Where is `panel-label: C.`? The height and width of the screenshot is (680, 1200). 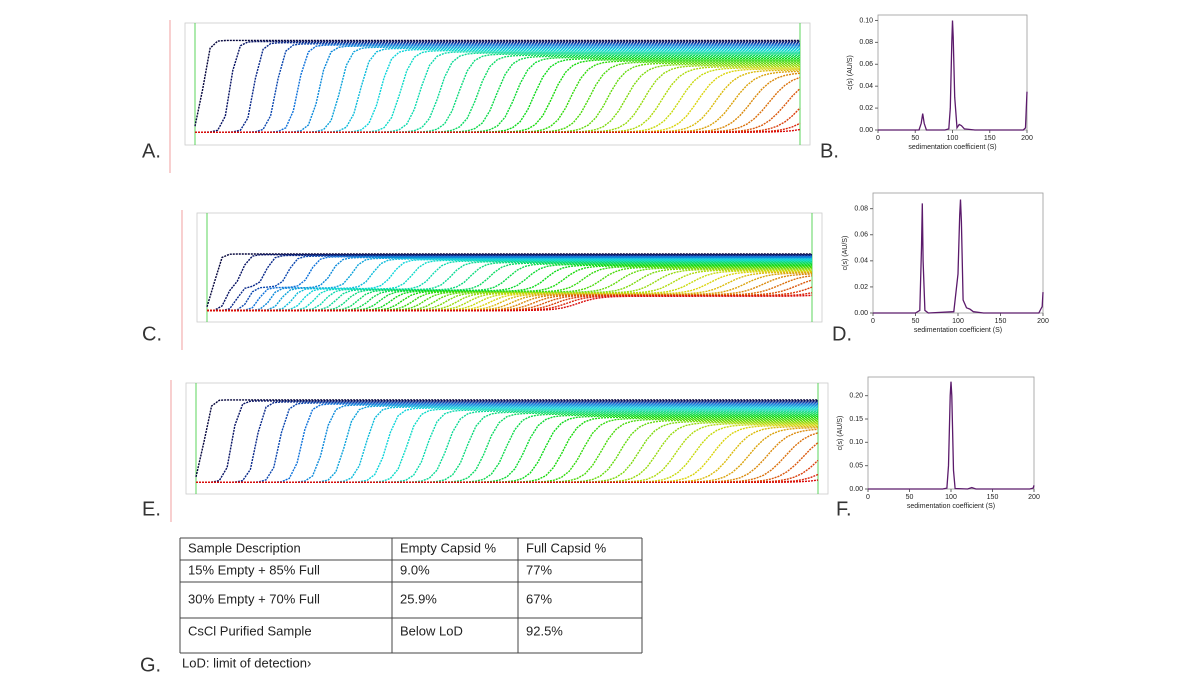 panel-label: C. is located at coordinates (152, 334).